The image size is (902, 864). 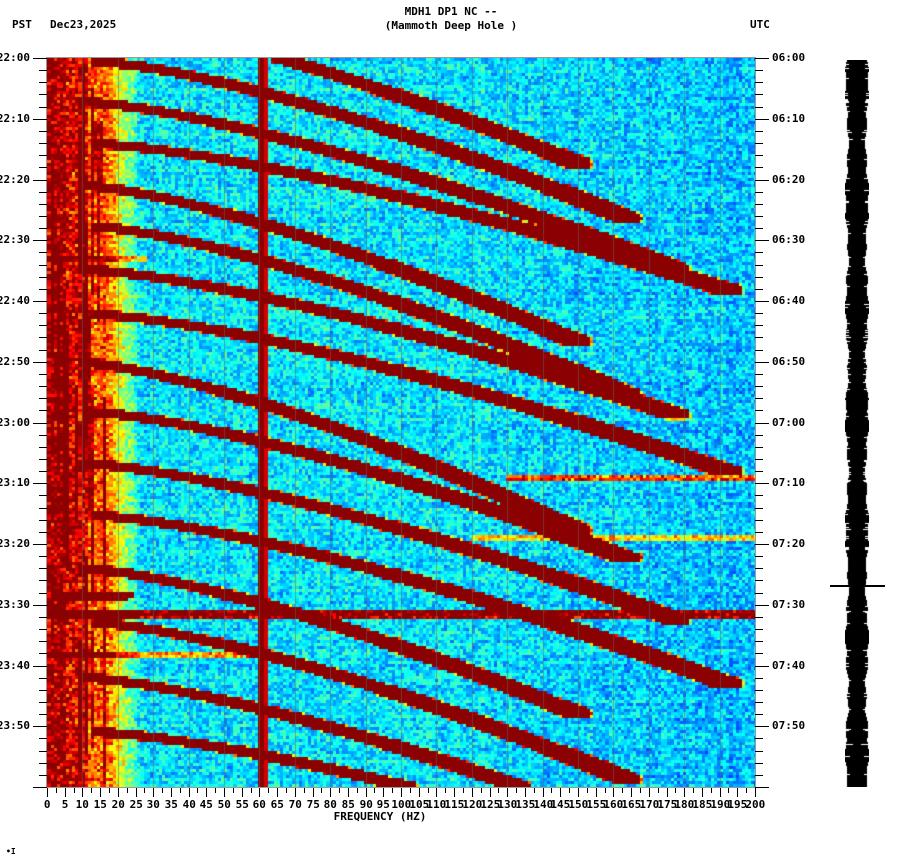 I want to click on seismogram-trace-canvas, so click(x=857, y=423).